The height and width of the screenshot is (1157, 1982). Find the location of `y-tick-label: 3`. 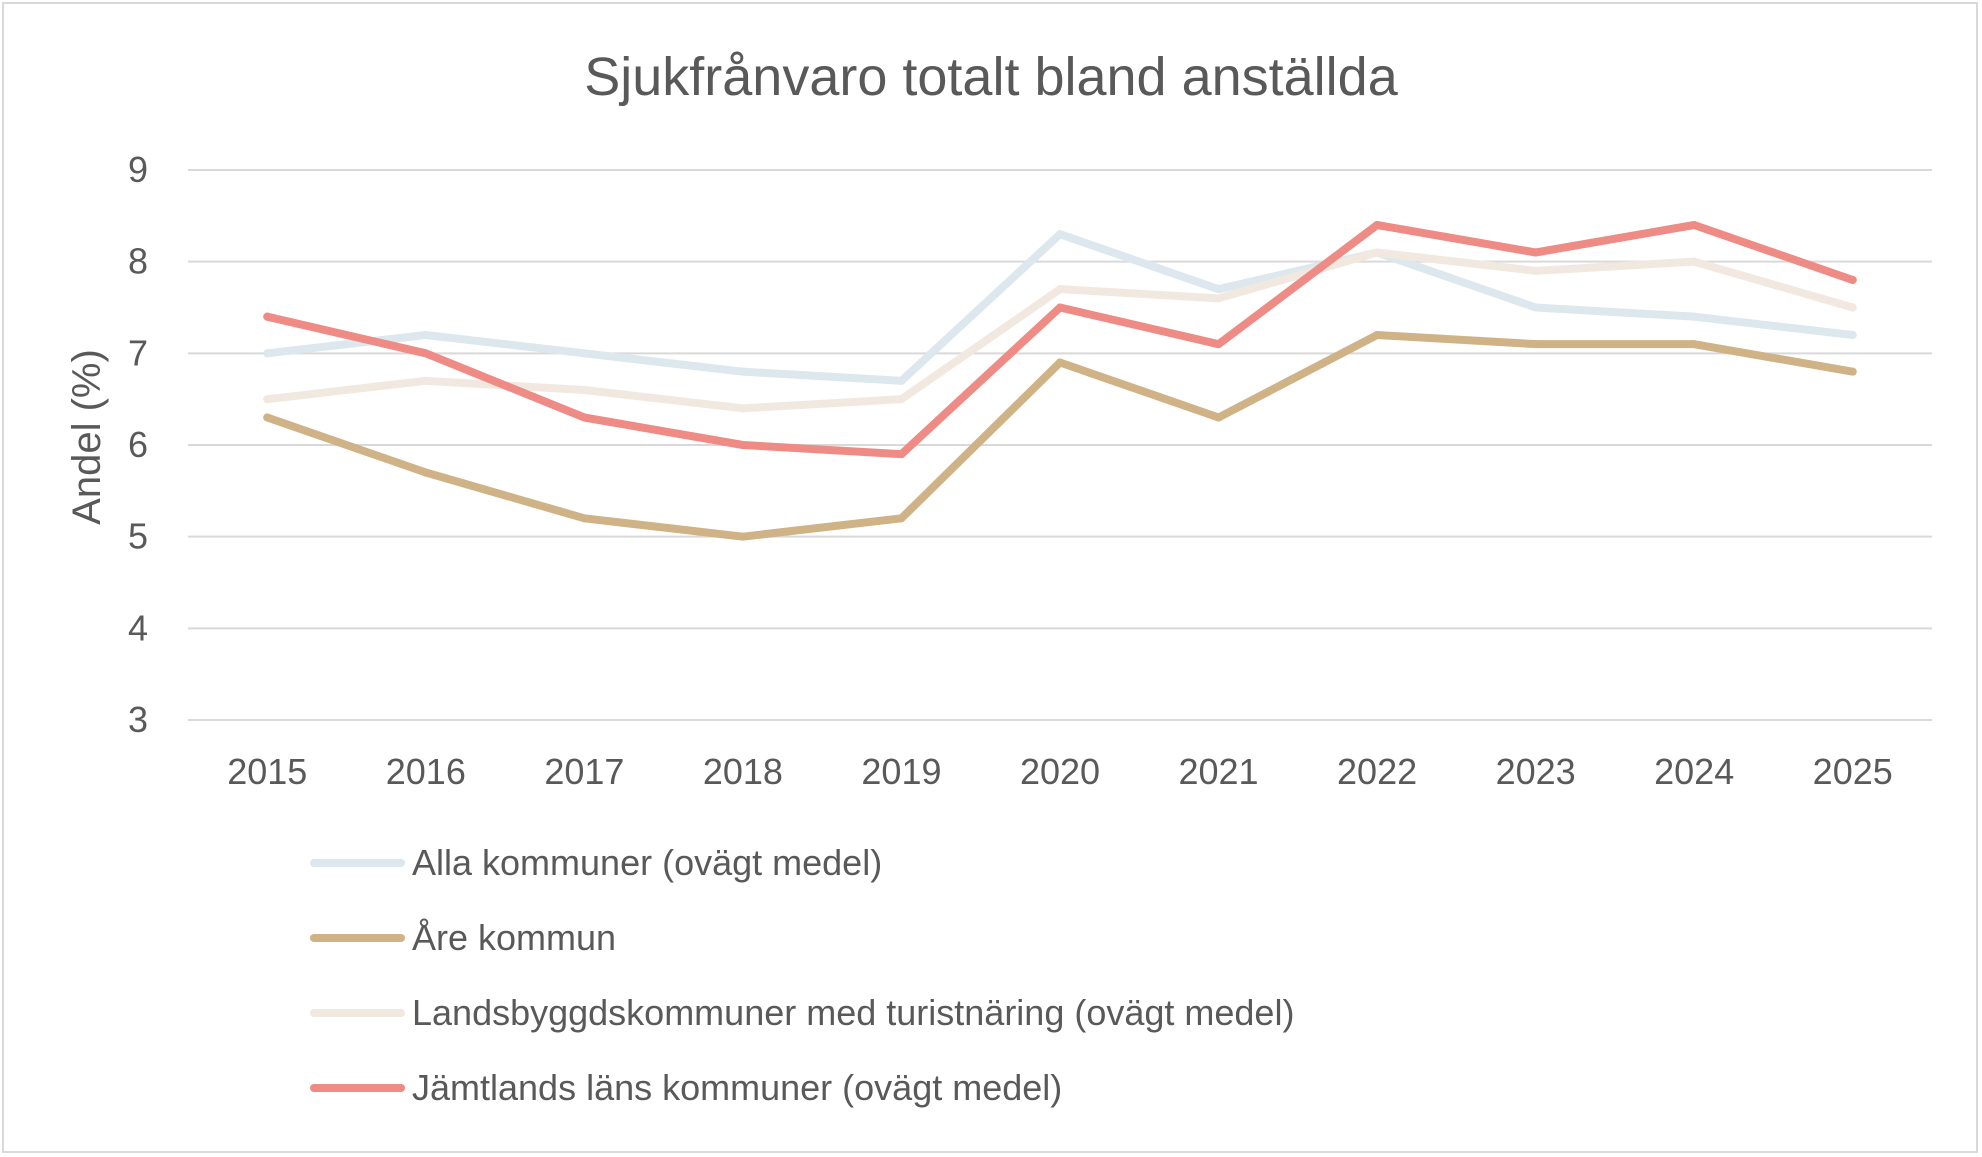

y-tick-label: 3 is located at coordinates (138, 719).